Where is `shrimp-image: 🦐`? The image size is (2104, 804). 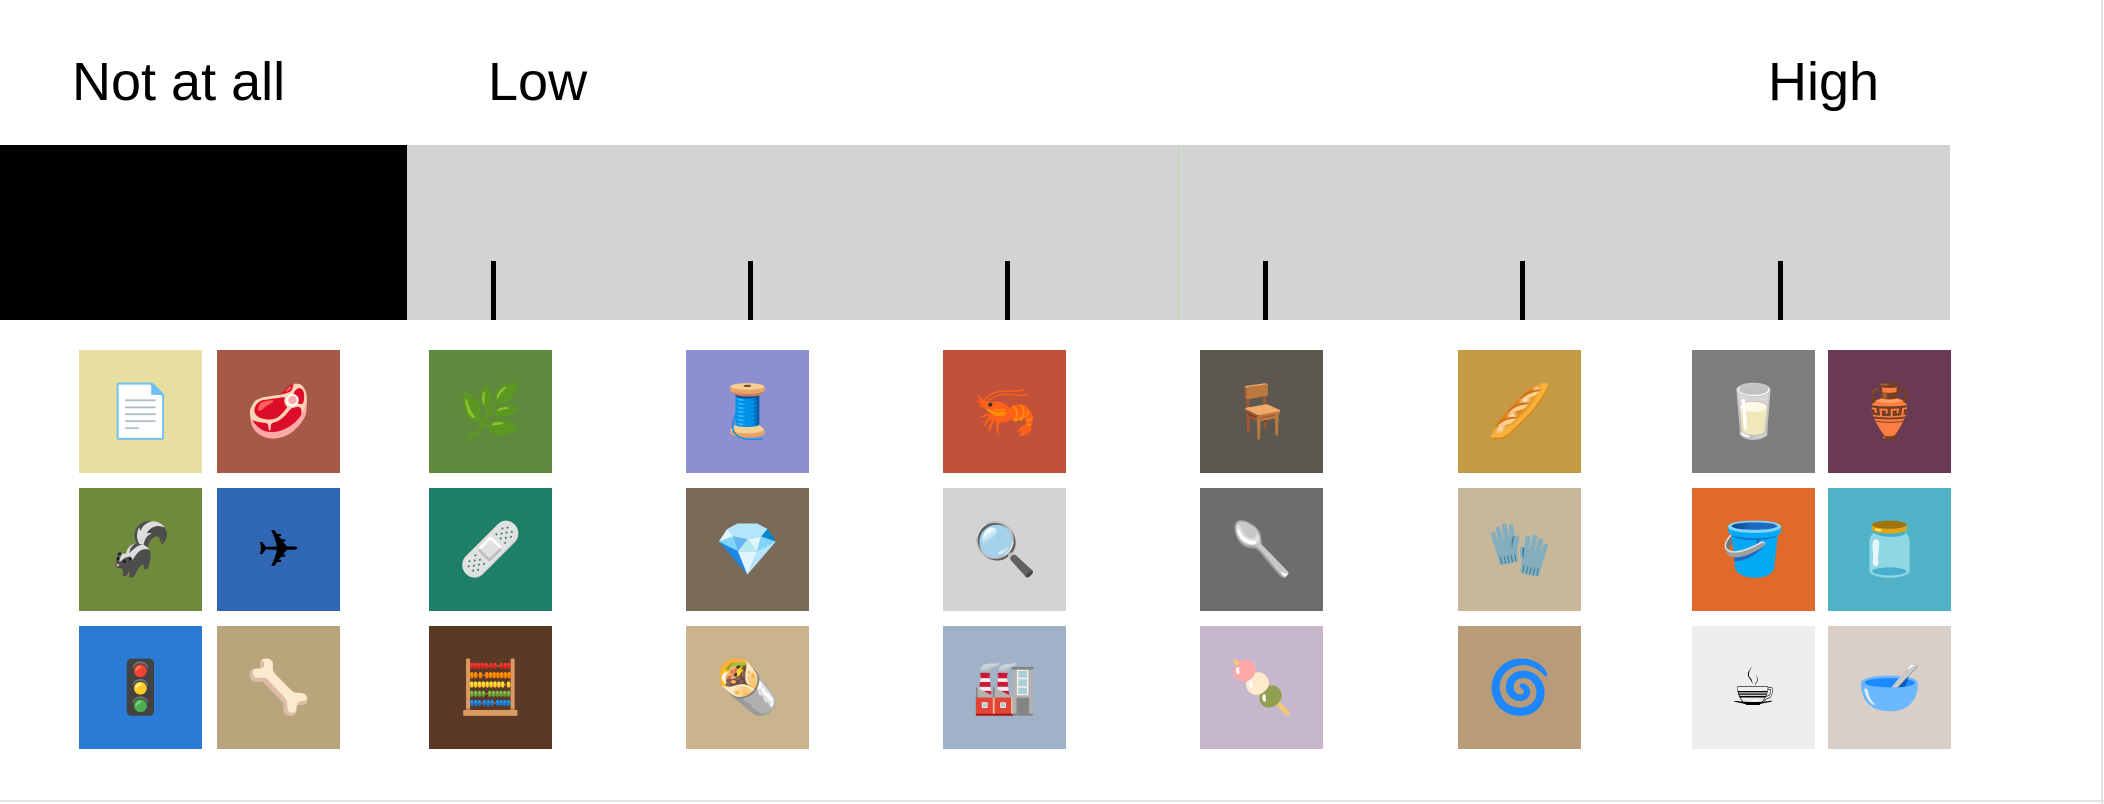 shrimp-image: 🦐 is located at coordinates (1004, 411).